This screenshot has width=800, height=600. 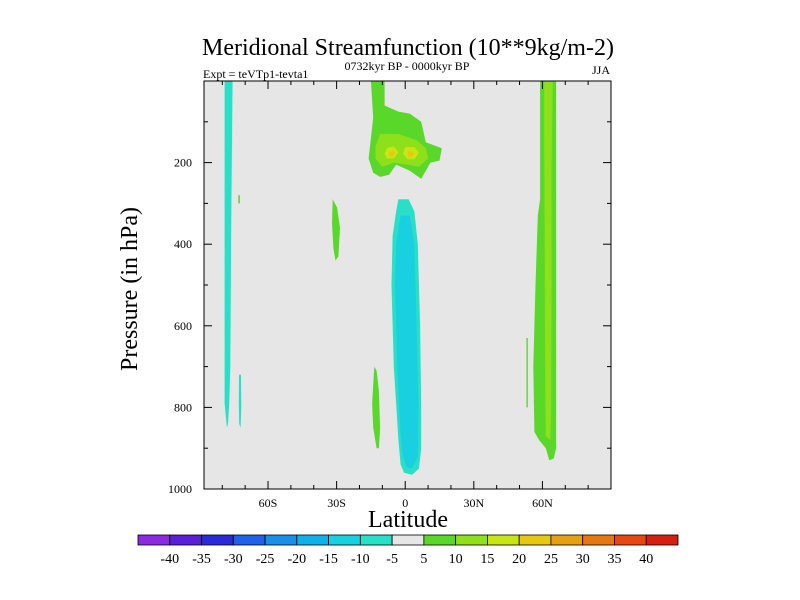 I want to click on y-tick-labels: 200 400 600 800 1000, so click(x=180, y=326).